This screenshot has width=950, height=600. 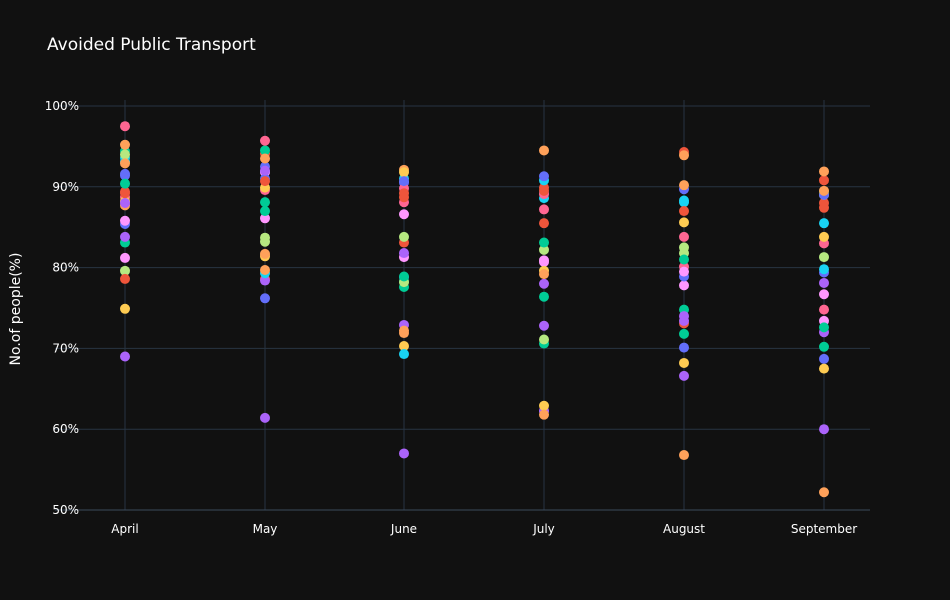 What do you see at coordinates (124, 529) in the screenshot?
I see `x-tick-label: April` at bounding box center [124, 529].